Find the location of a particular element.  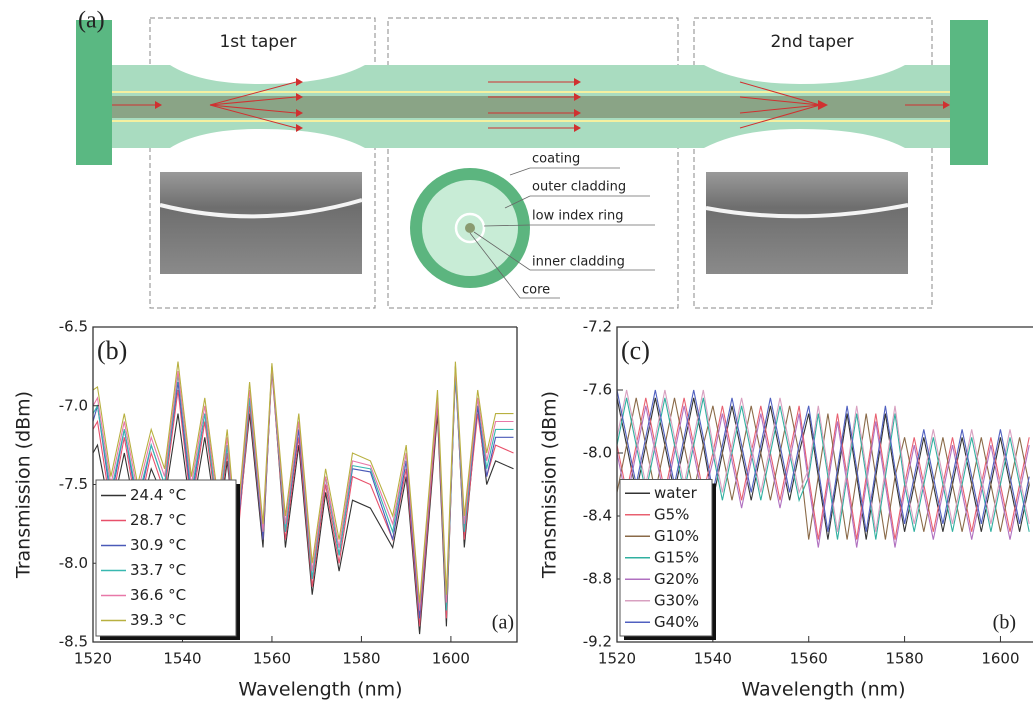

panel-label: (b) is located at coordinates (112, 350).